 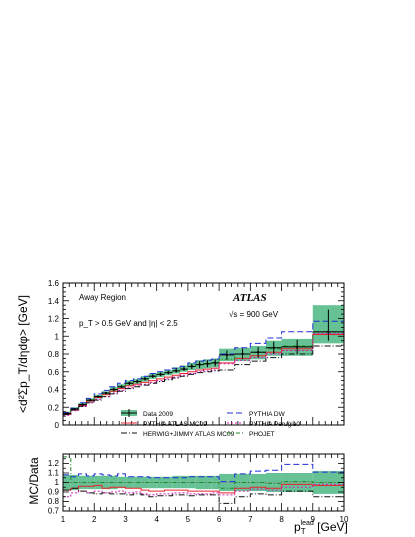 I want to click on legend-entry: HERWIG+JIMMY ATLAS MC09, so click(x=178, y=434).